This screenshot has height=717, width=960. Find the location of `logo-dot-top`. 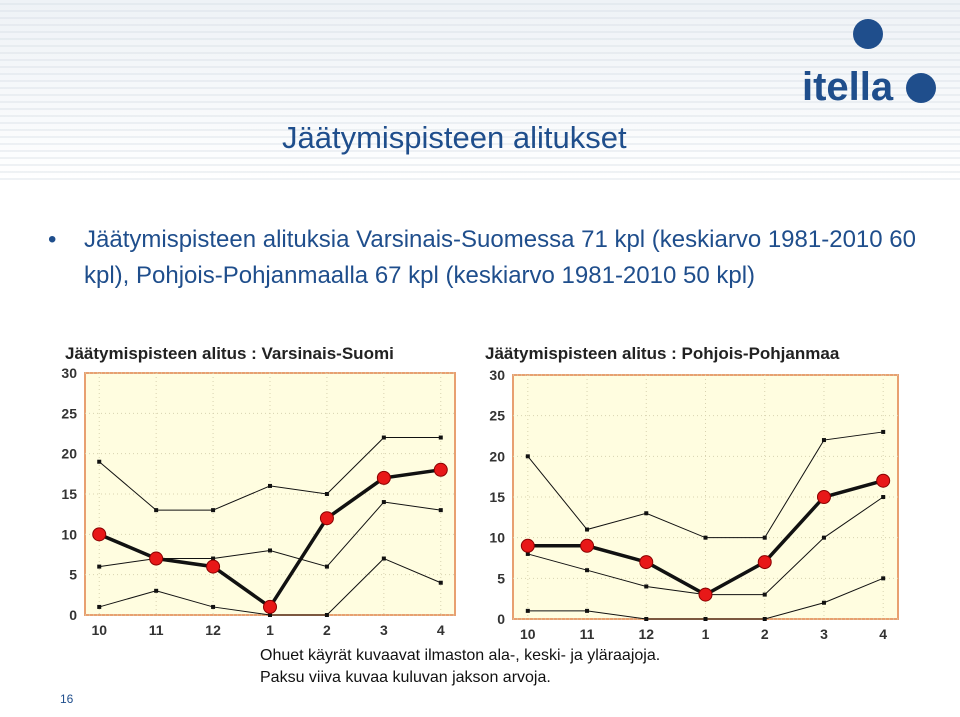

logo-dot-top is located at coordinates (868, 34).